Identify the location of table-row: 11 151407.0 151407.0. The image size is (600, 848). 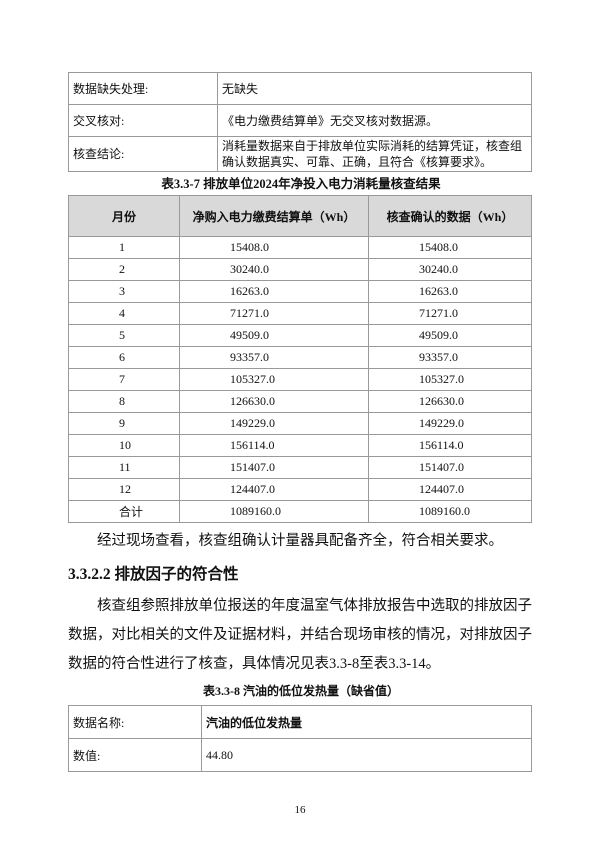
(300, 467).